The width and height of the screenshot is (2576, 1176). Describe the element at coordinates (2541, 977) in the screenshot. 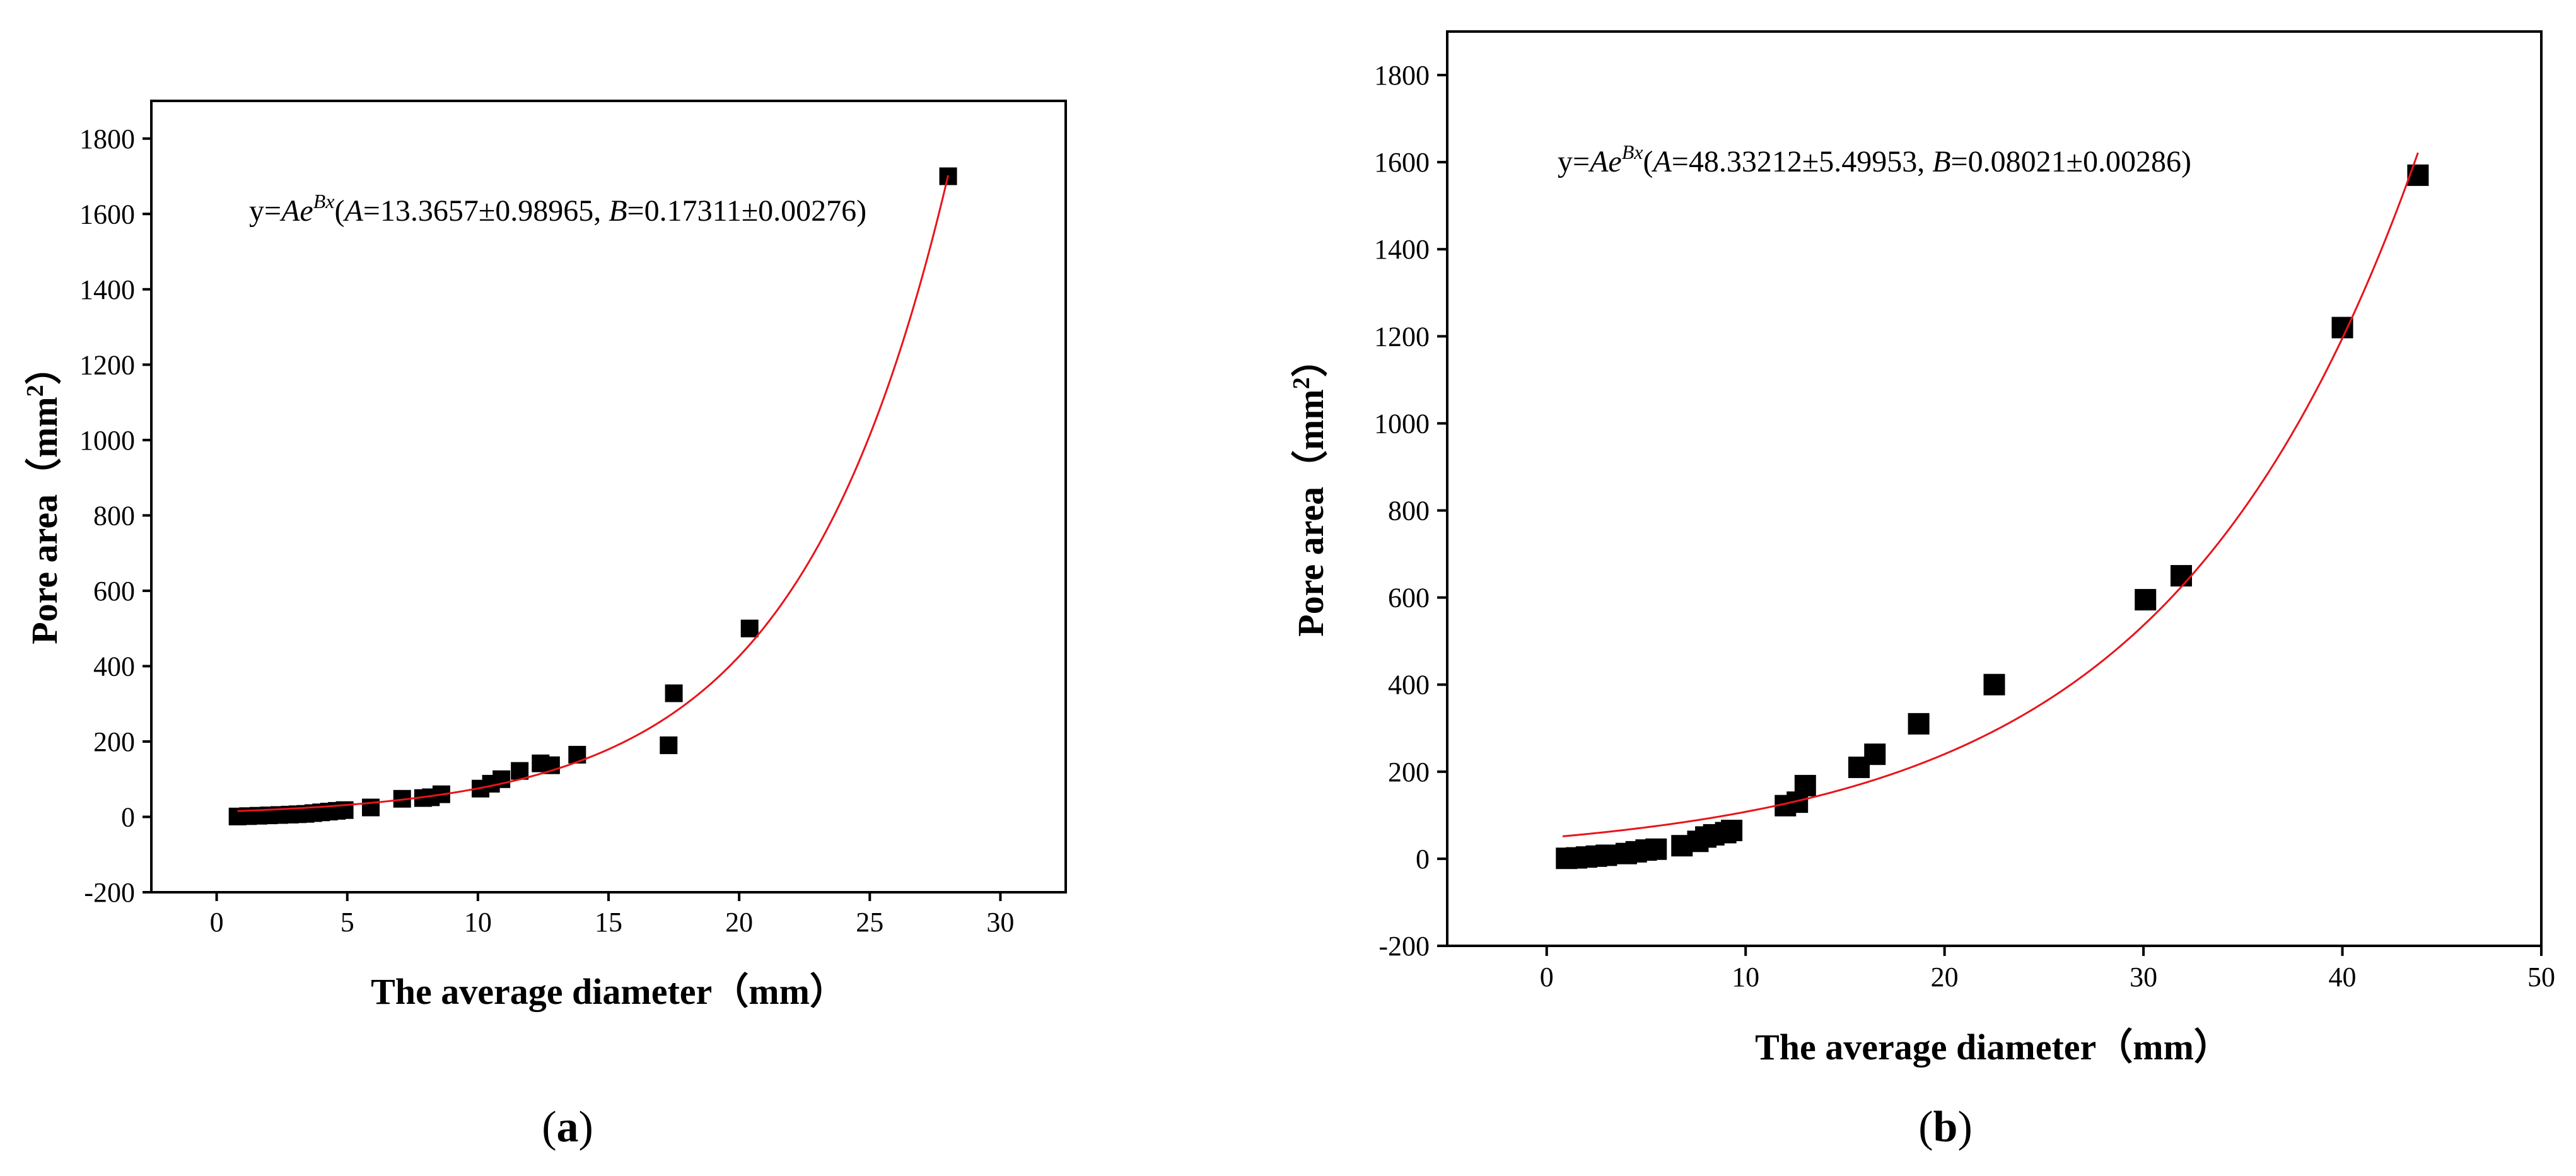

I see `x-tick-label: 50` at that location.